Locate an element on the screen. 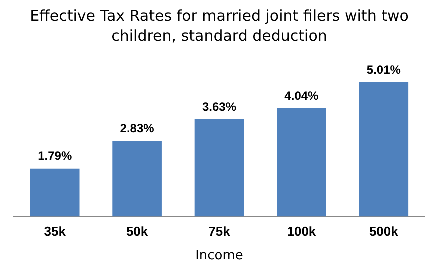  data-label: 5.01% is located at coordinates (384, 69).